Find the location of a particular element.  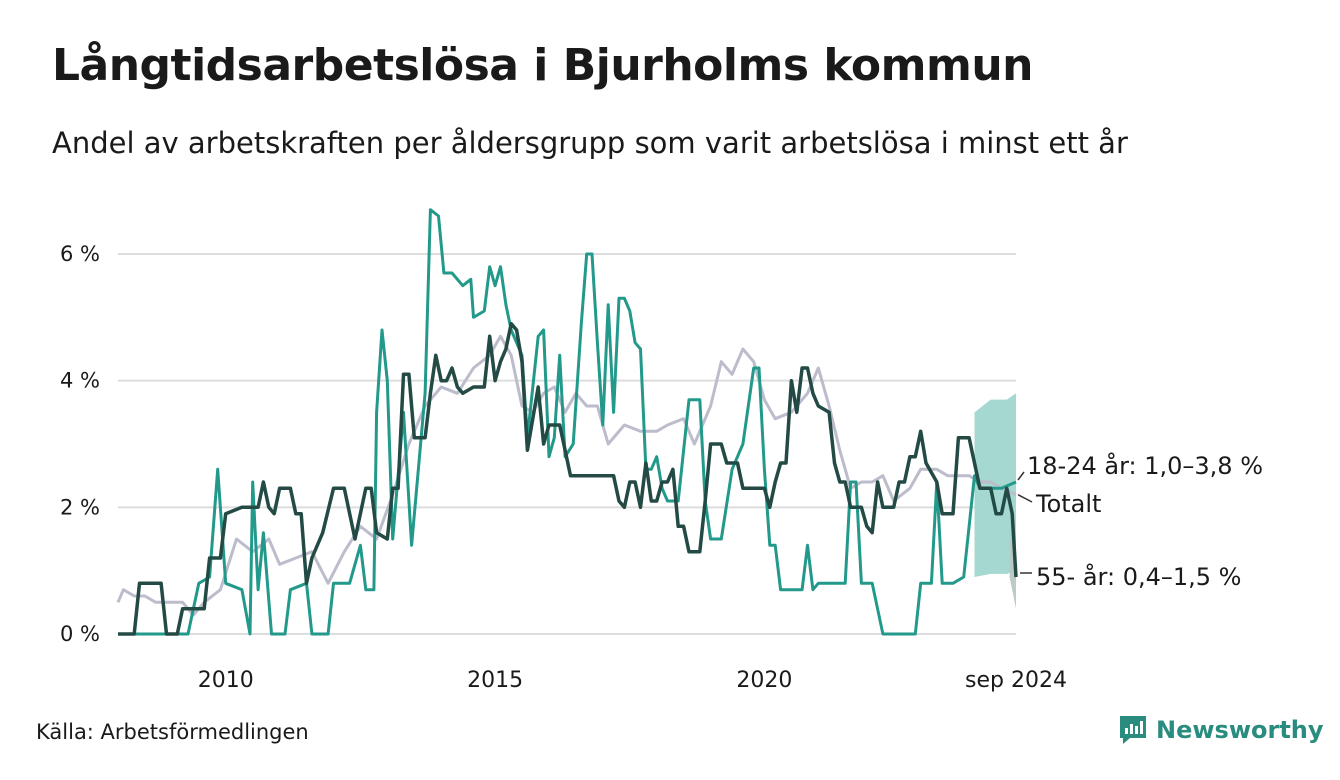

y-tick-label: 2 % is located at coordinates (80, 507).